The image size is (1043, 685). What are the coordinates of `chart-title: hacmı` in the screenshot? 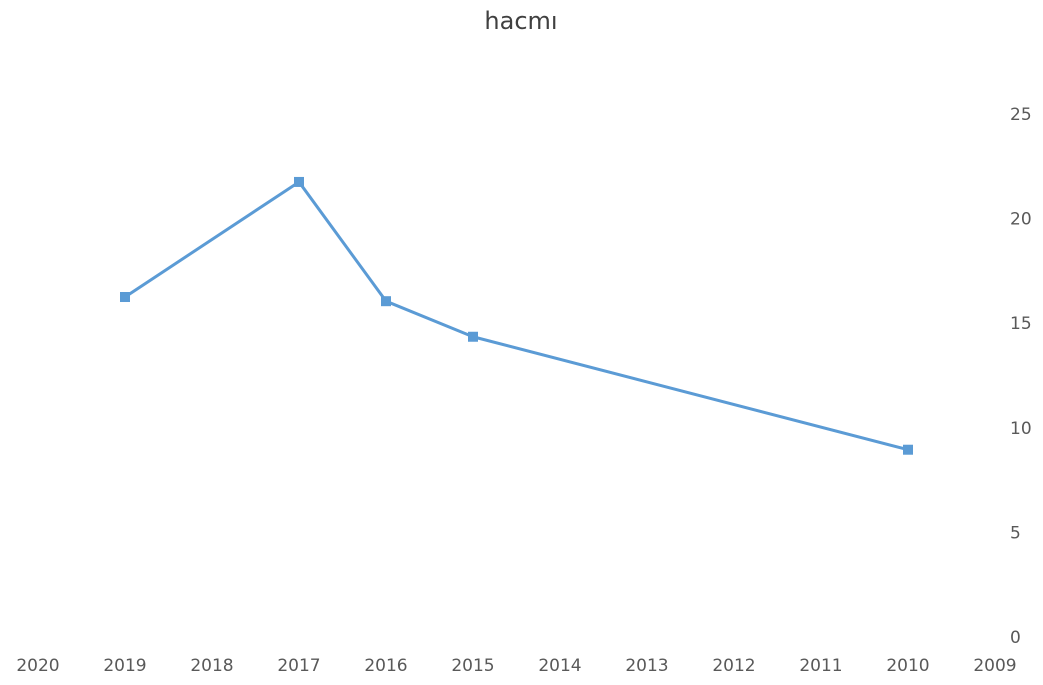 It's located at (520, 21).